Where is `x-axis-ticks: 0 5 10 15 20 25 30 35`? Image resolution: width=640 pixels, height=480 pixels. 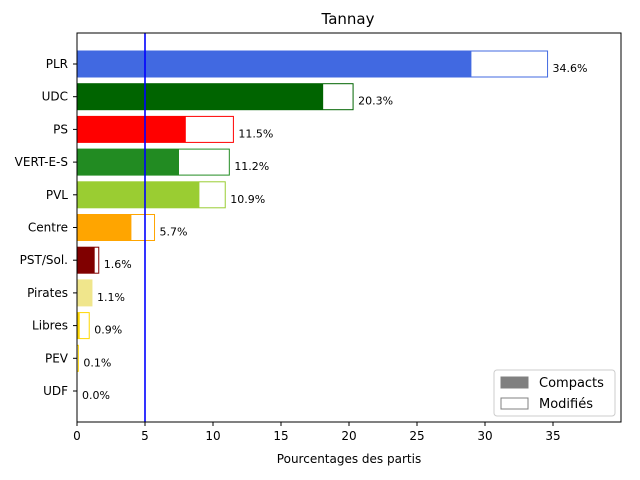
x-axis-ticks: 0 5 10 15 20 25 30 35 is located at coordinates (317, 432).